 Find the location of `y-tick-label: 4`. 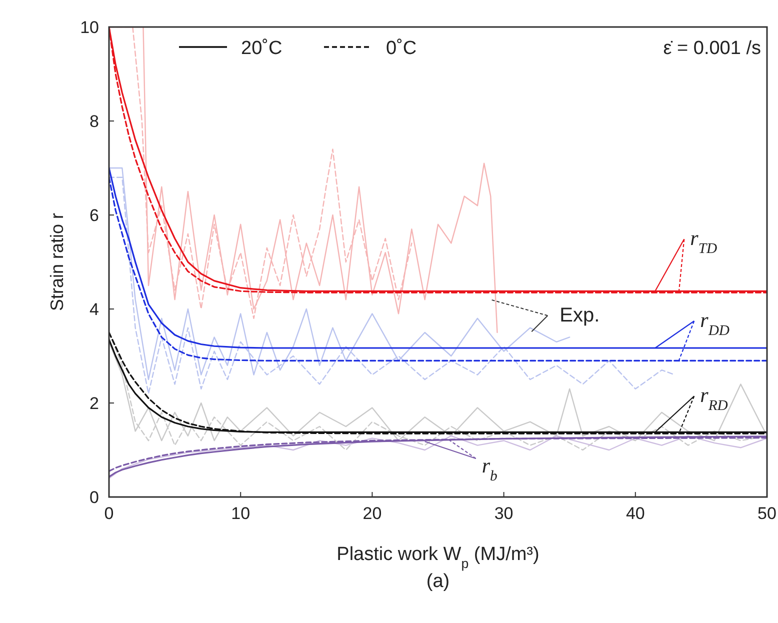

y-tick-label: 4 is located at coordinates (94, 309).